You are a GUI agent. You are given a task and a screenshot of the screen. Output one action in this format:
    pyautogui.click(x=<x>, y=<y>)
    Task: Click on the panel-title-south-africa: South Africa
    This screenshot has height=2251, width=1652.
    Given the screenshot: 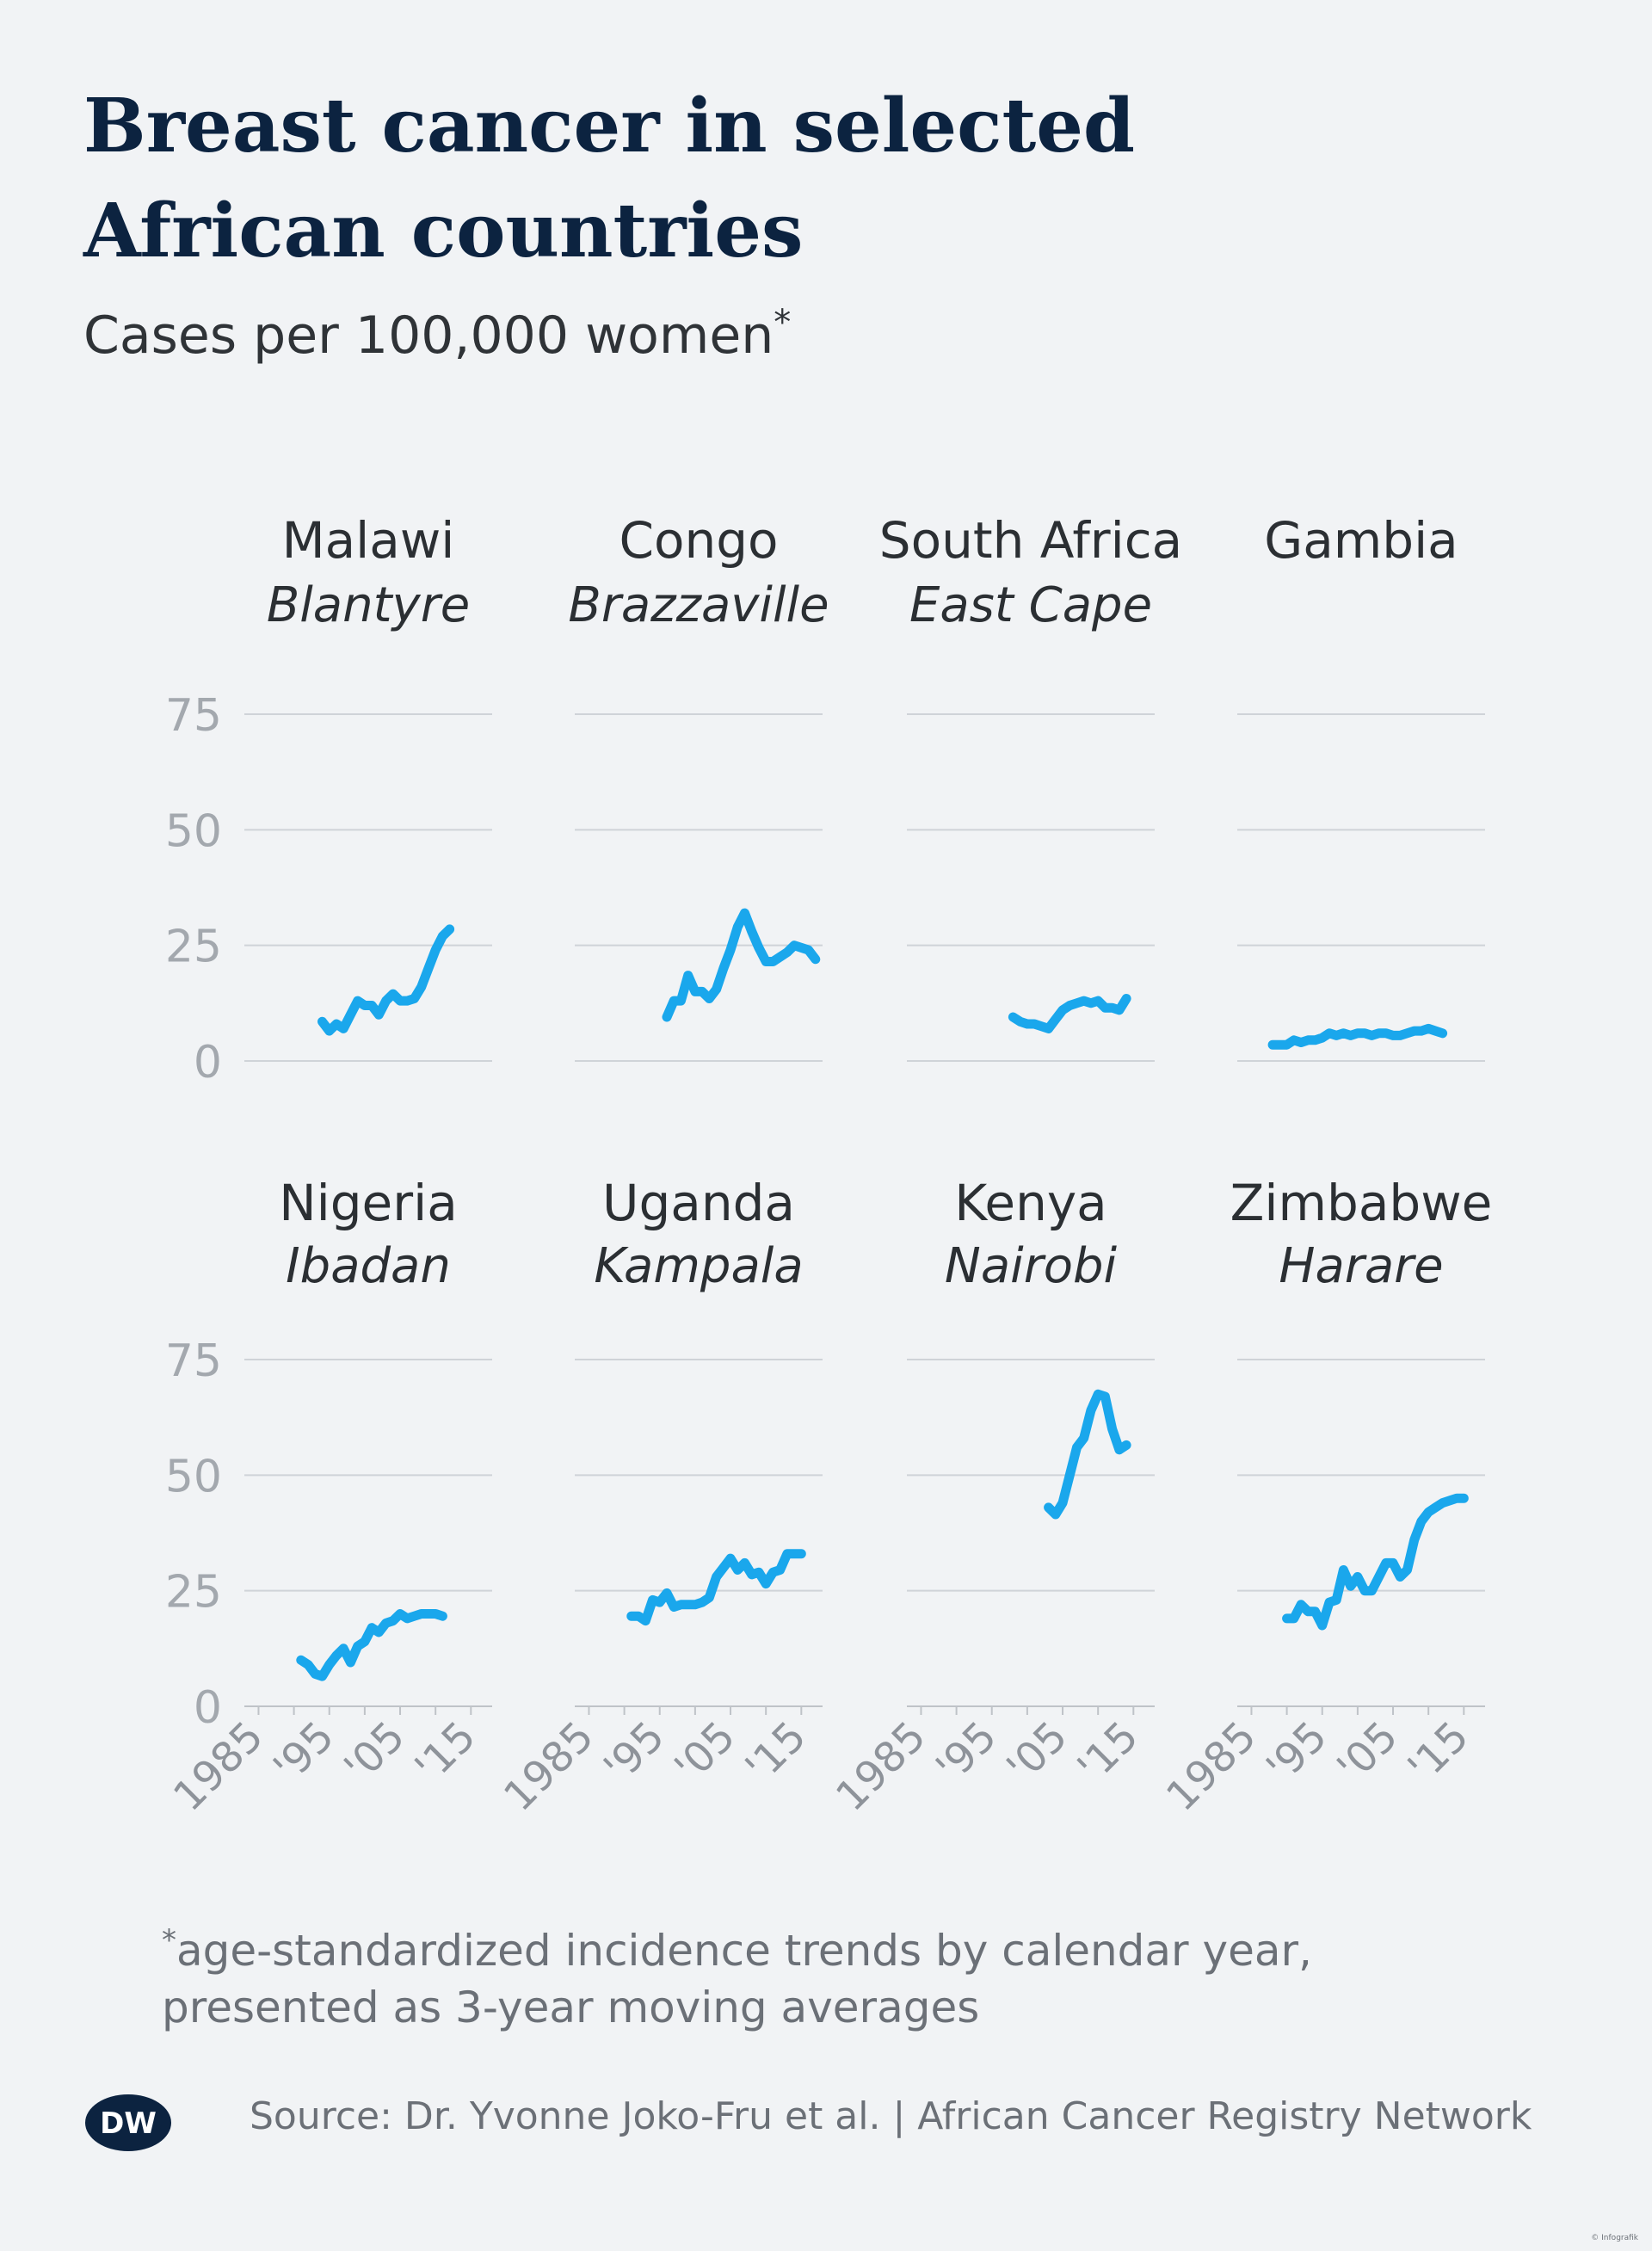 What is the action you would take?
    pyautogui.click(x=1030, y=540)
    